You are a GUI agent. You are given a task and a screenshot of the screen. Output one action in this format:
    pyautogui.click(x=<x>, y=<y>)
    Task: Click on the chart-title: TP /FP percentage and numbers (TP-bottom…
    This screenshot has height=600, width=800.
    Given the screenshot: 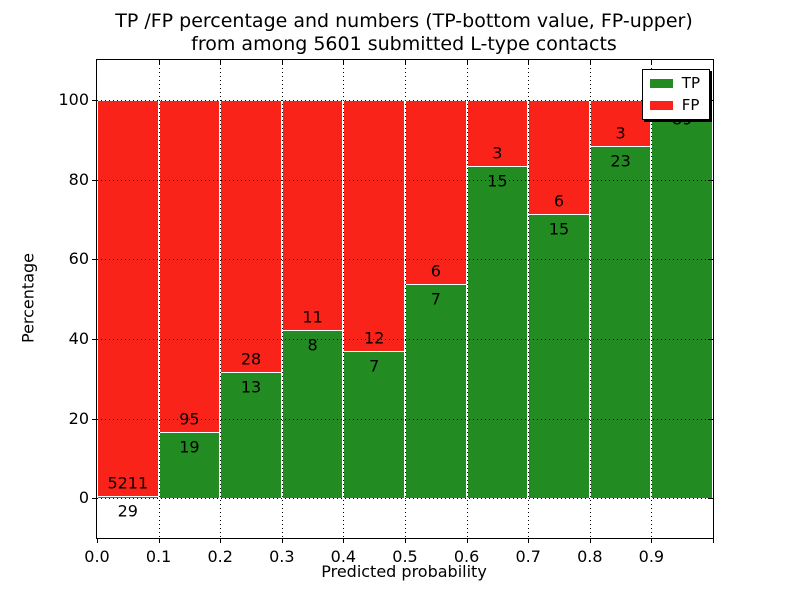 What is the action you would take?
    pyautogui.click(x=404, y=33)
    